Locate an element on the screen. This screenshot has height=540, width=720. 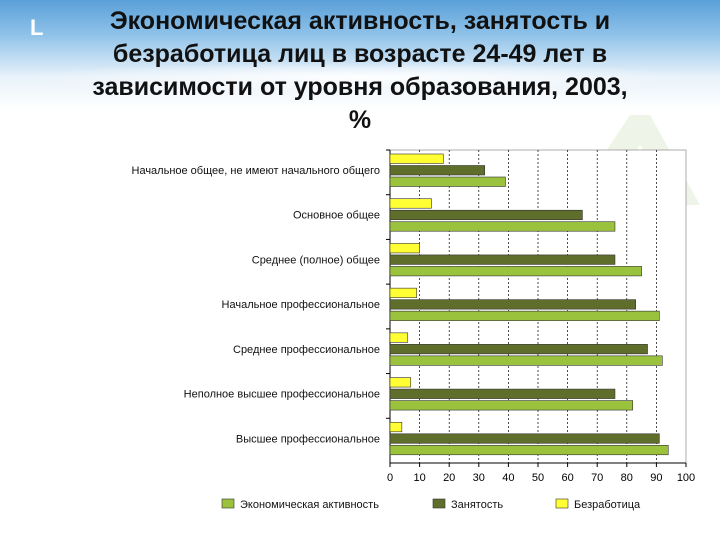
title-line-3: зависимости от уровня образования, 2003, is located at coordinates (360, 87).